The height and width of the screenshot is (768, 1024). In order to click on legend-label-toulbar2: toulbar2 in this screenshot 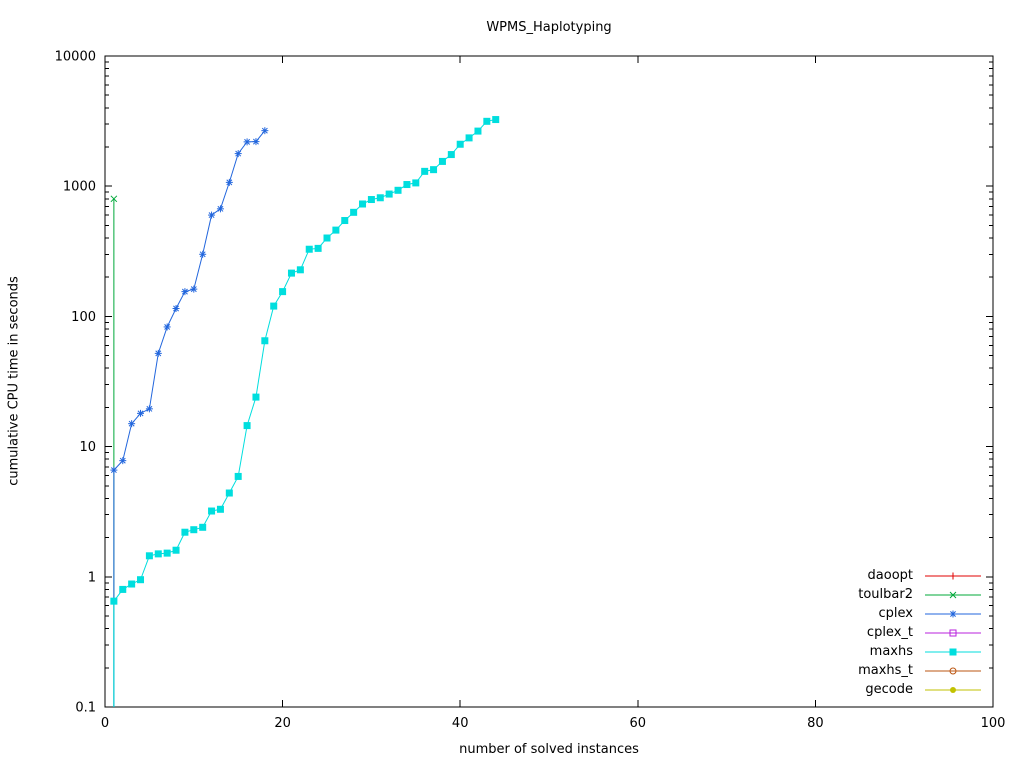, I will do `click(885, 594)`.